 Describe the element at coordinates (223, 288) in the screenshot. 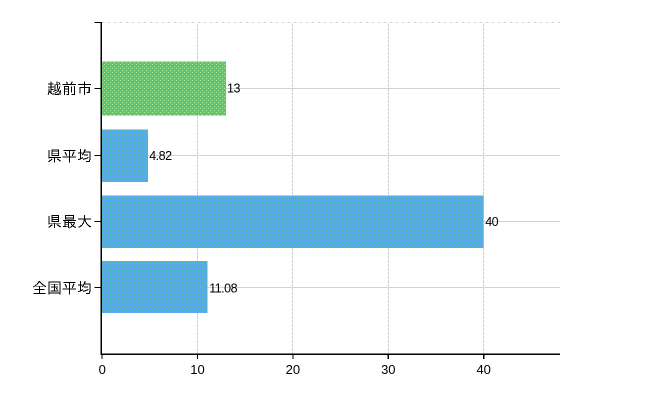

I see `svg-text: 11.08` at that location.